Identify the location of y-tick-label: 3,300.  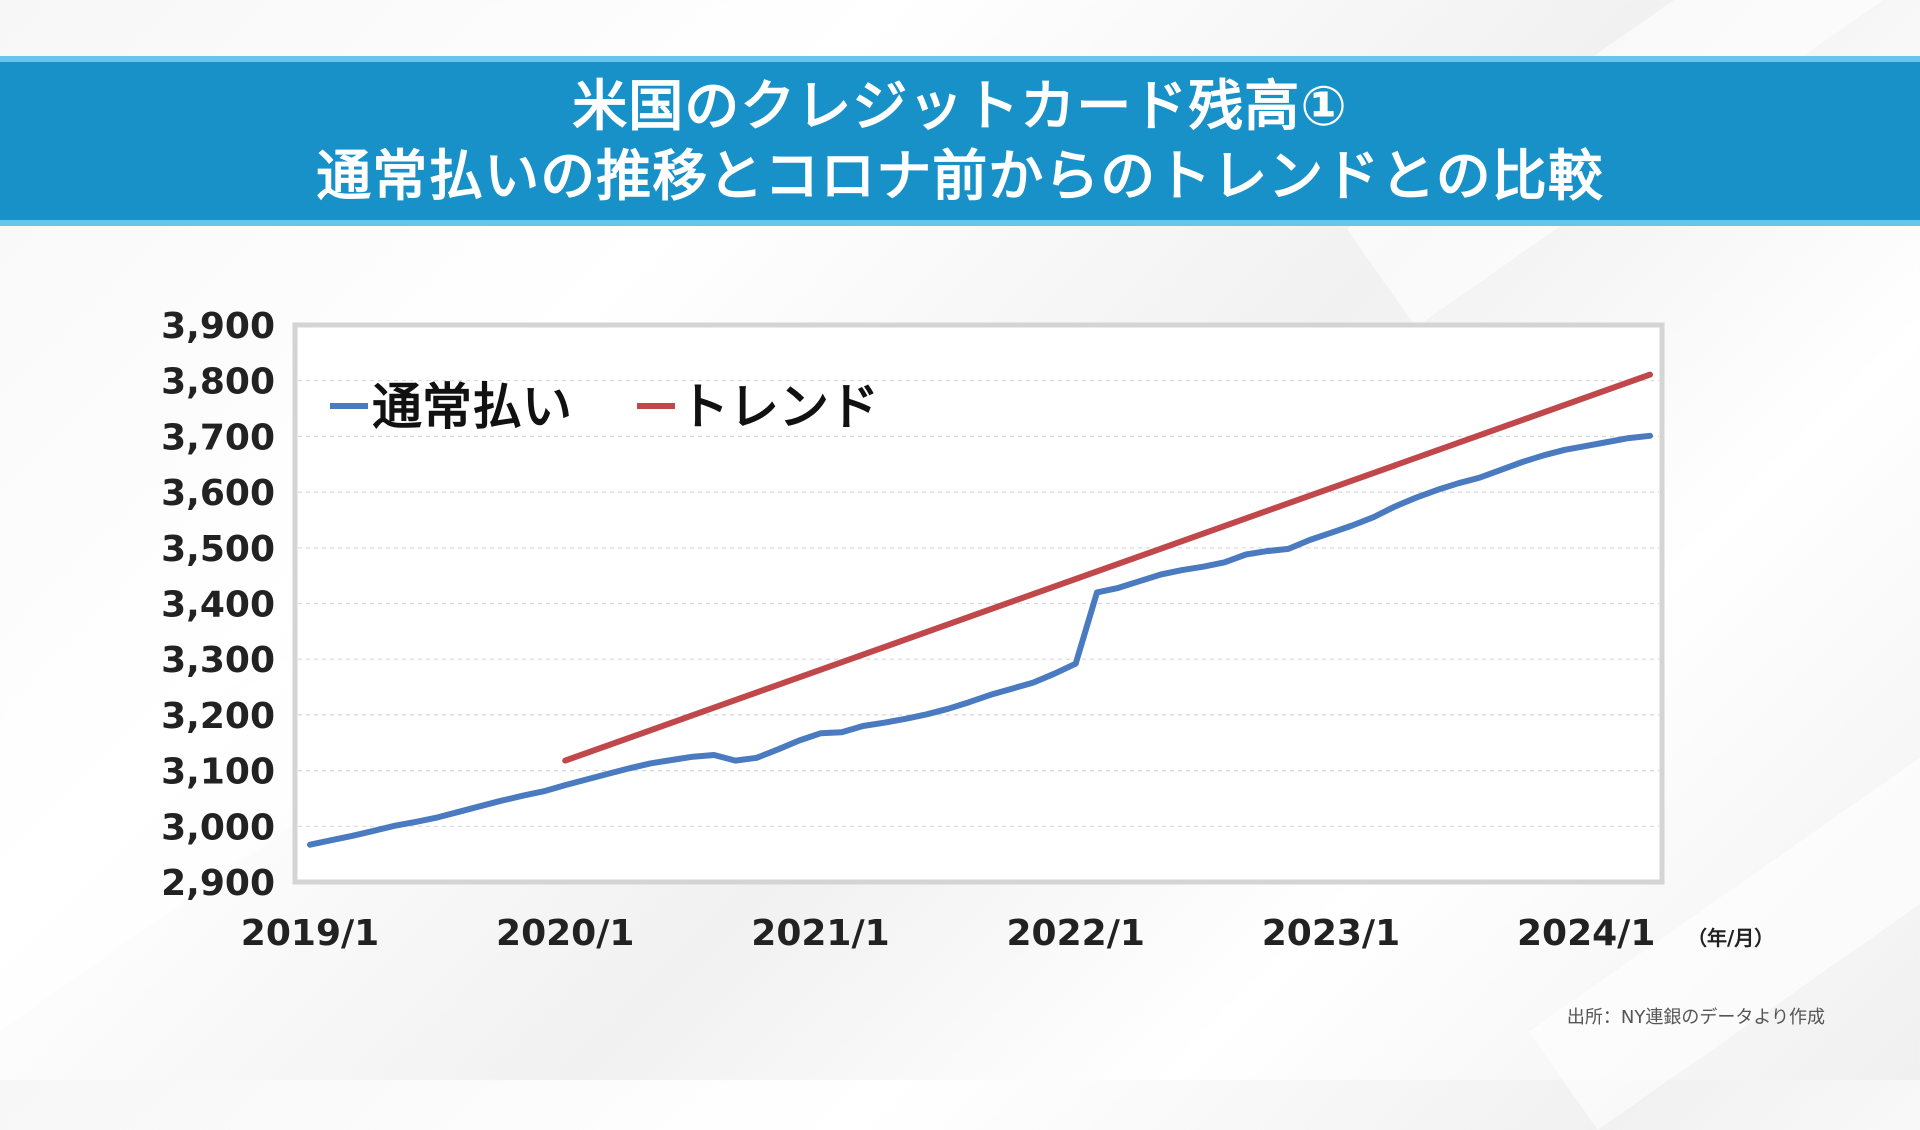
(218, 660).